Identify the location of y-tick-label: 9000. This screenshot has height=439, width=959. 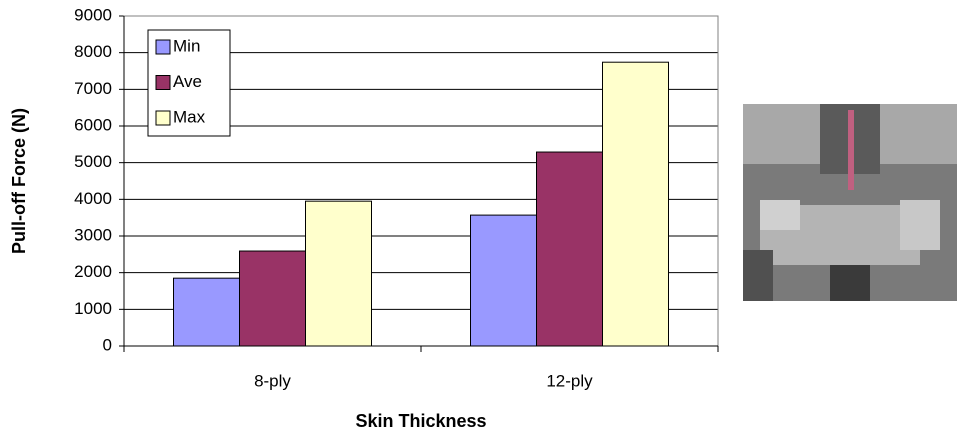
(93, 14).